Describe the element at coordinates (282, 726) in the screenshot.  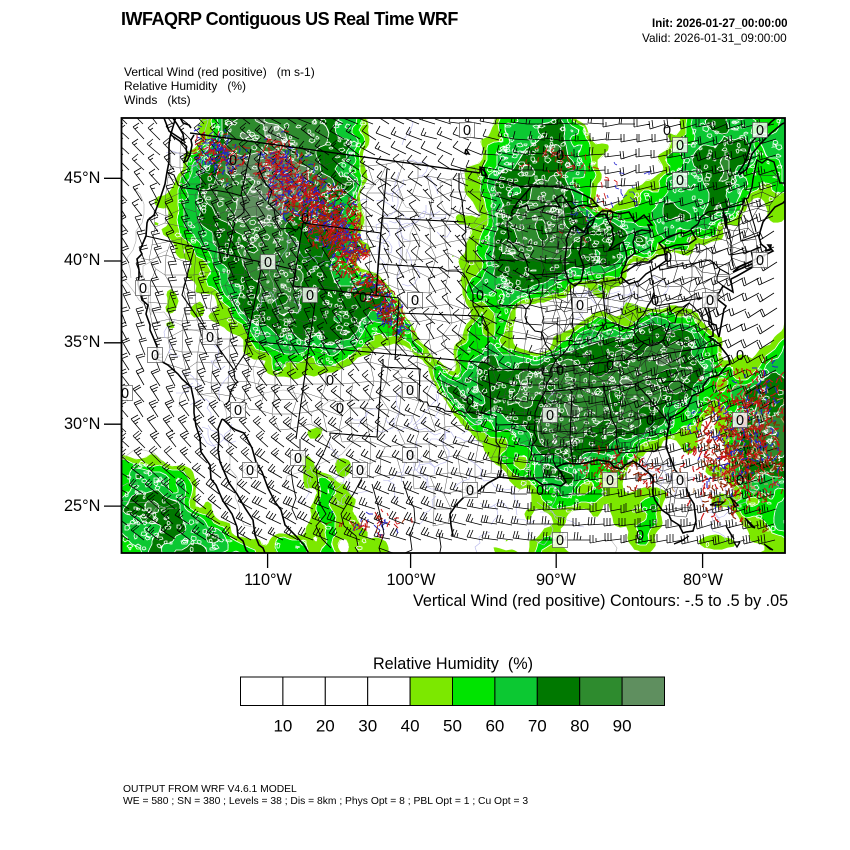
I see `svg-text: 10` at that location.